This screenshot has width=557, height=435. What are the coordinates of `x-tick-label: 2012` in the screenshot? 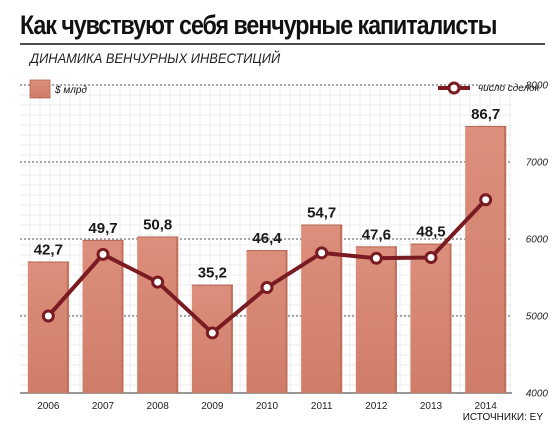 It's located at (376, 406).